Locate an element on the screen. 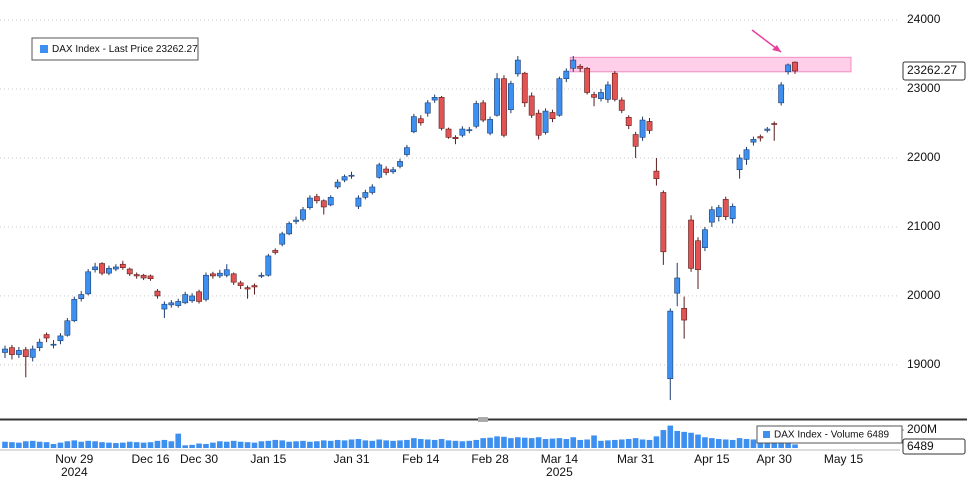 The image size is (967, 481). x-tick-label: Dec 30 is located at coordinates (199, 459).